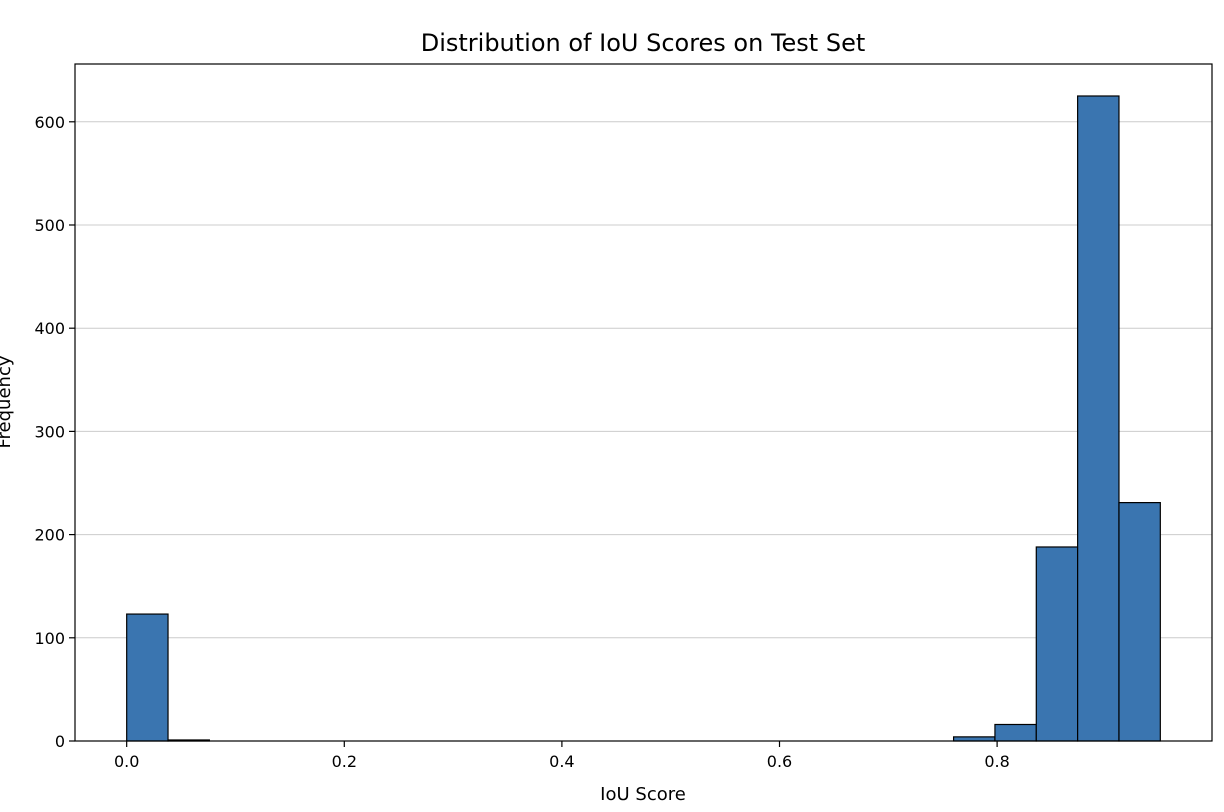  I want to click on y-tick-label-4: 400, so click(49, 328).